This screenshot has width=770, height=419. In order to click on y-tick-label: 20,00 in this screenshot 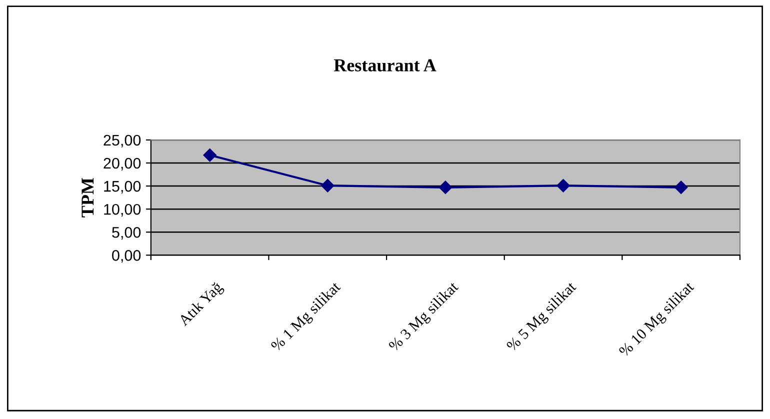, I will do `click(122, 164)`.